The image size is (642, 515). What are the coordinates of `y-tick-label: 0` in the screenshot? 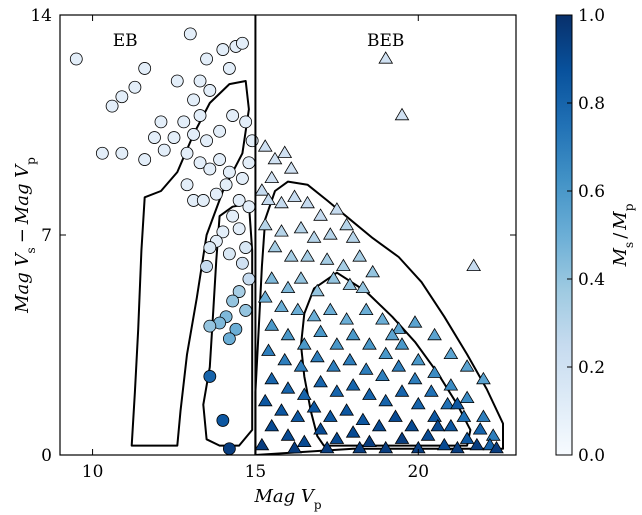 It's located at (46, 456).